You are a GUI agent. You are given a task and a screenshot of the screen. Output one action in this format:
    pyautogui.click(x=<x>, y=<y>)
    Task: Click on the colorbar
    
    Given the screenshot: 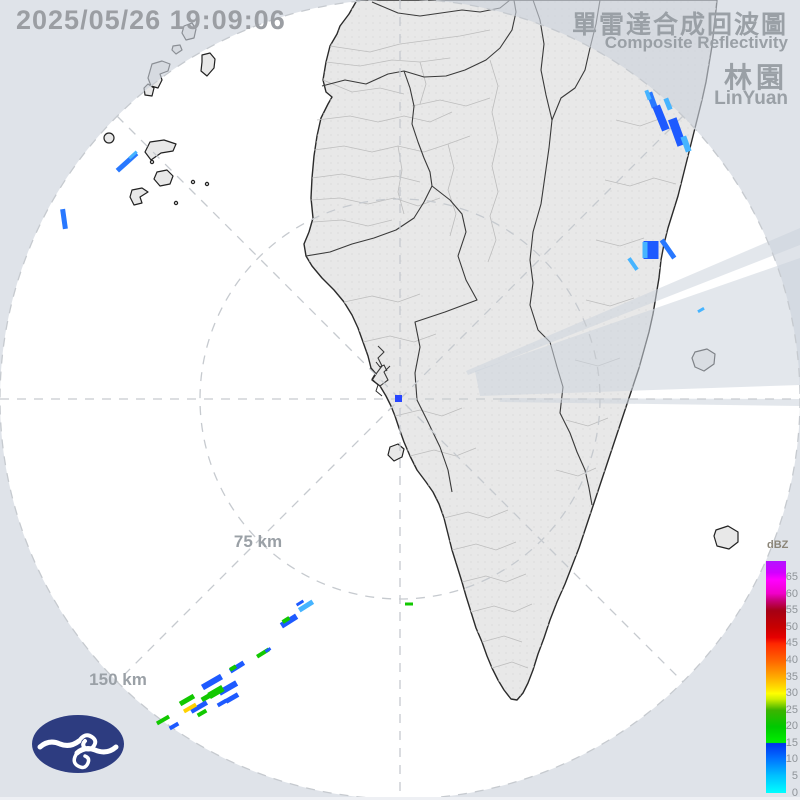 What is the action you would take?
    pyautogui.click(x=776, y=677)
    